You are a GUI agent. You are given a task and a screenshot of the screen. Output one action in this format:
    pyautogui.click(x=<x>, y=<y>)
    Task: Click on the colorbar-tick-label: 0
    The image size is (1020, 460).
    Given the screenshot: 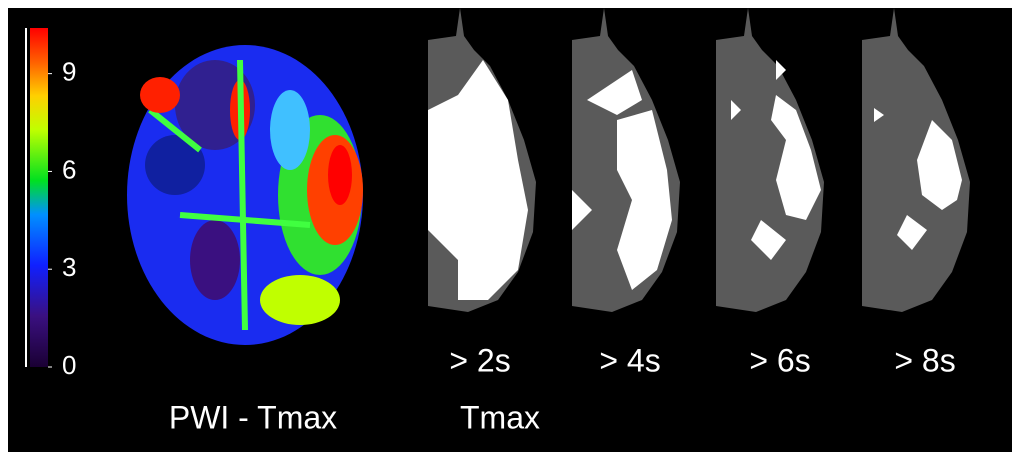 What is the action you would take?
    pyautogui.click(x=69, y=365)
    